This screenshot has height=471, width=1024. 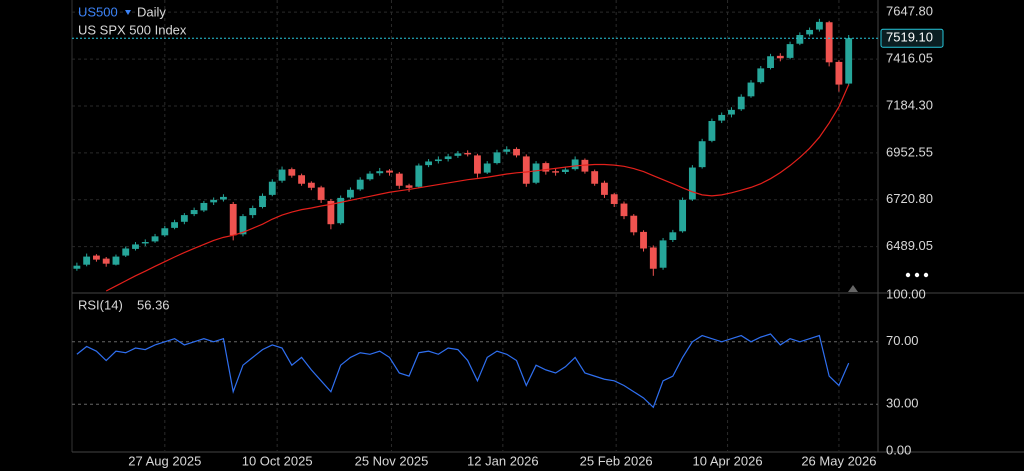 What do you see at coordinates (909, 198) in the screenshot?
I see `y-tick-label: 6720.80` at bounding box center [909, 198].